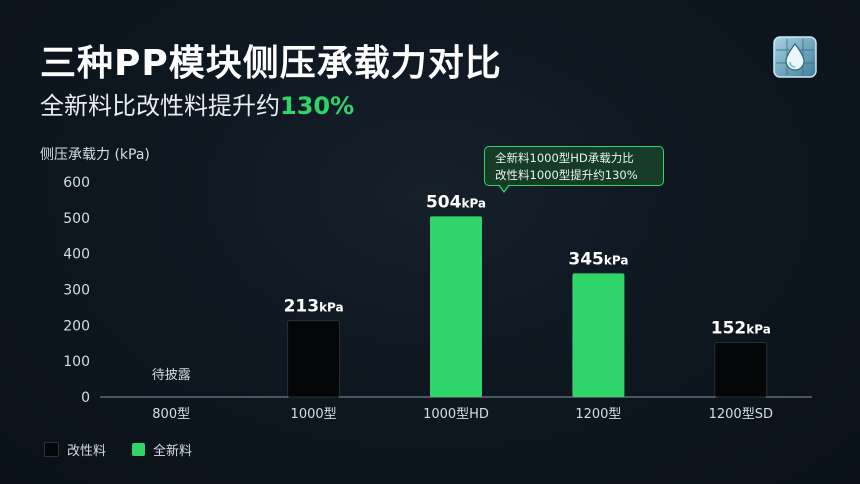 Image resolution: width=860 pixels, height=484 pixels. What do you see at coordinates (598, 259) in the screenshot?
I see `data-label: 345kPa` at bounding box center [598, 259].